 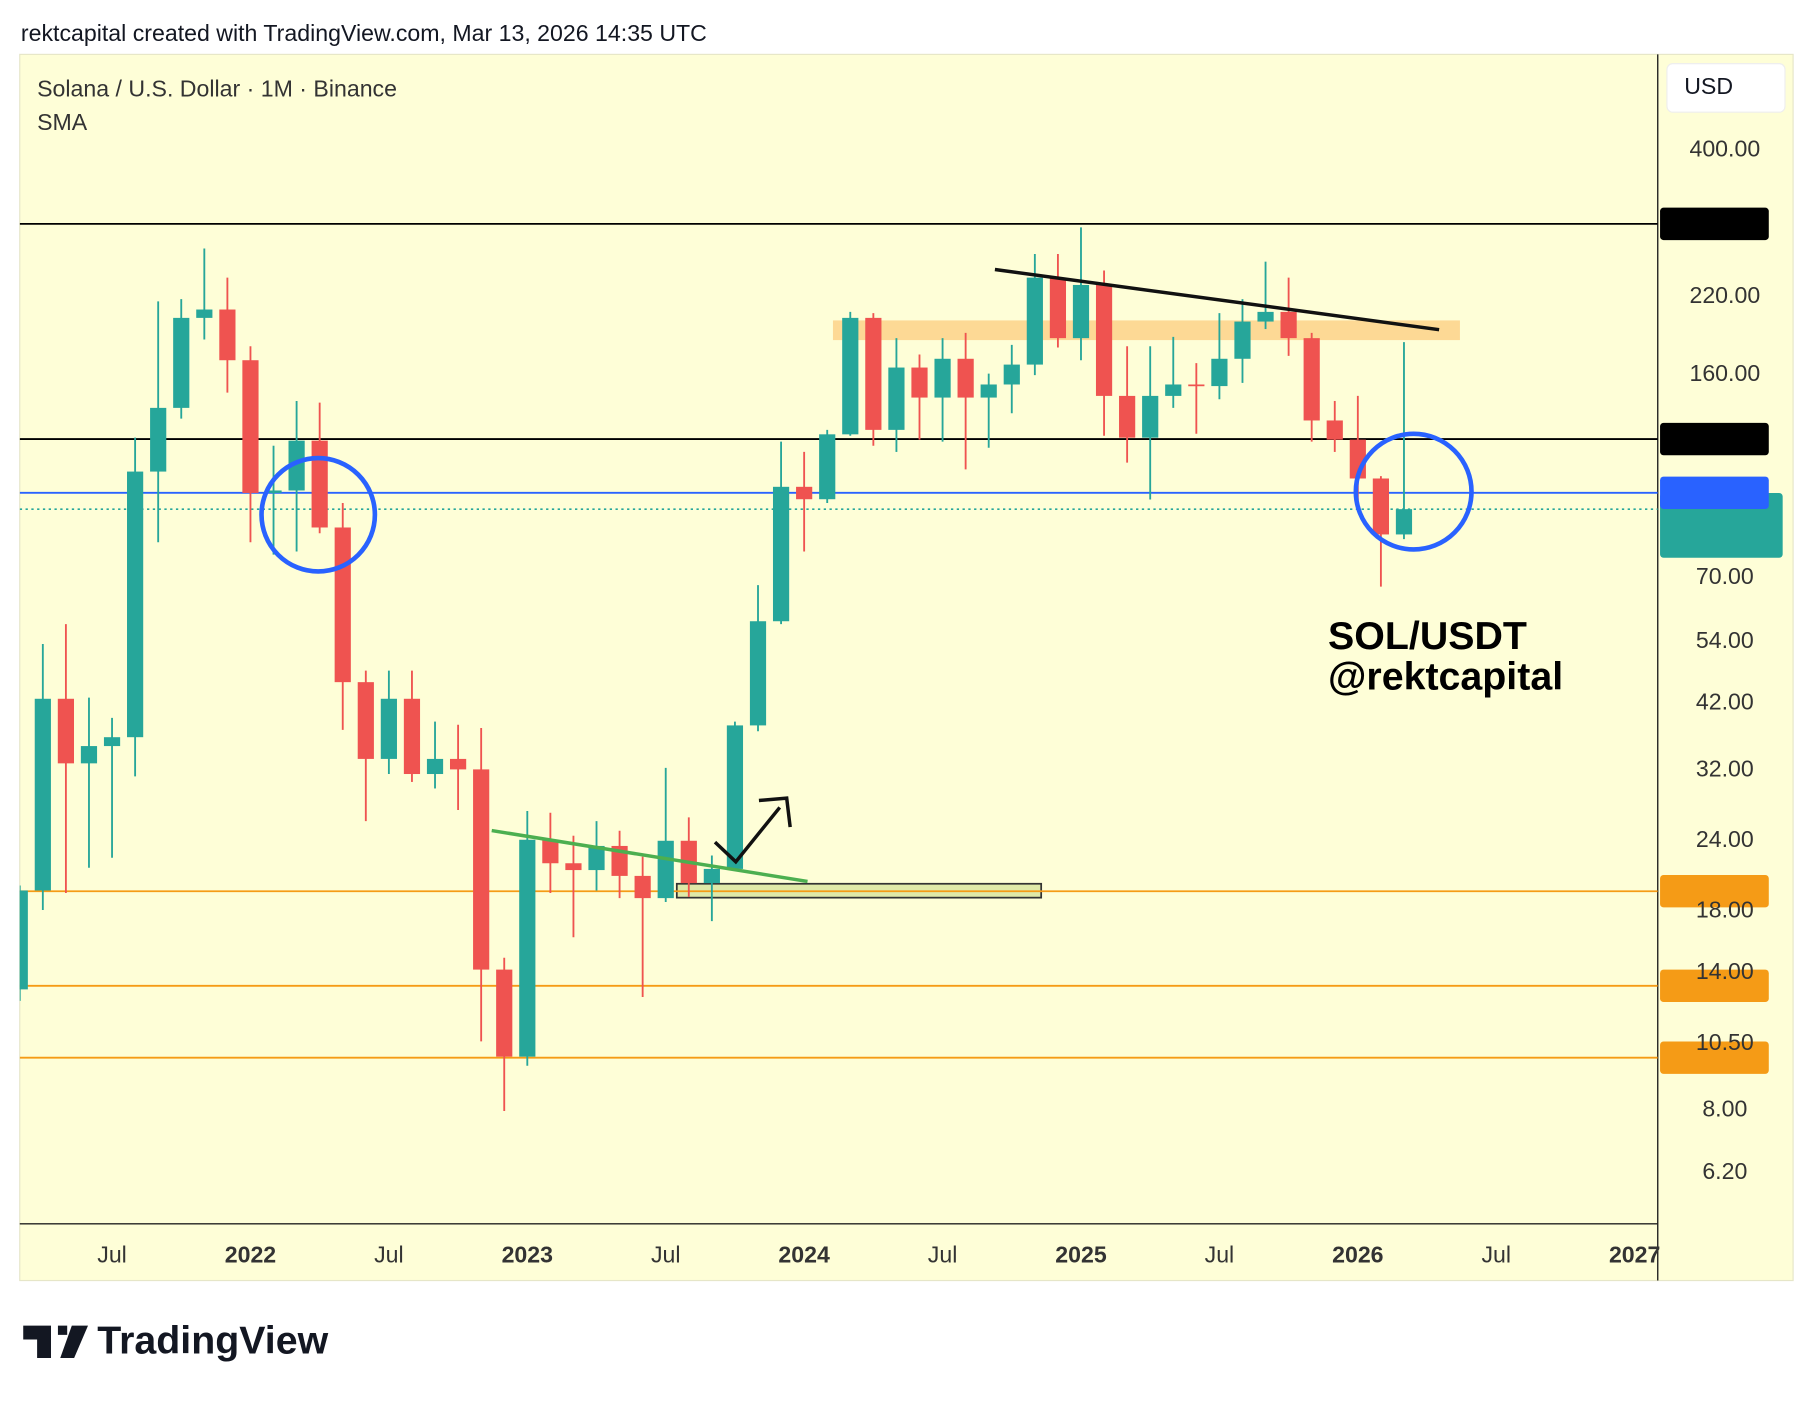 What do you see at coordinates (1146, 330) in the screenshot?
I see `resistance-zone` at bounding box center [1146, 330].